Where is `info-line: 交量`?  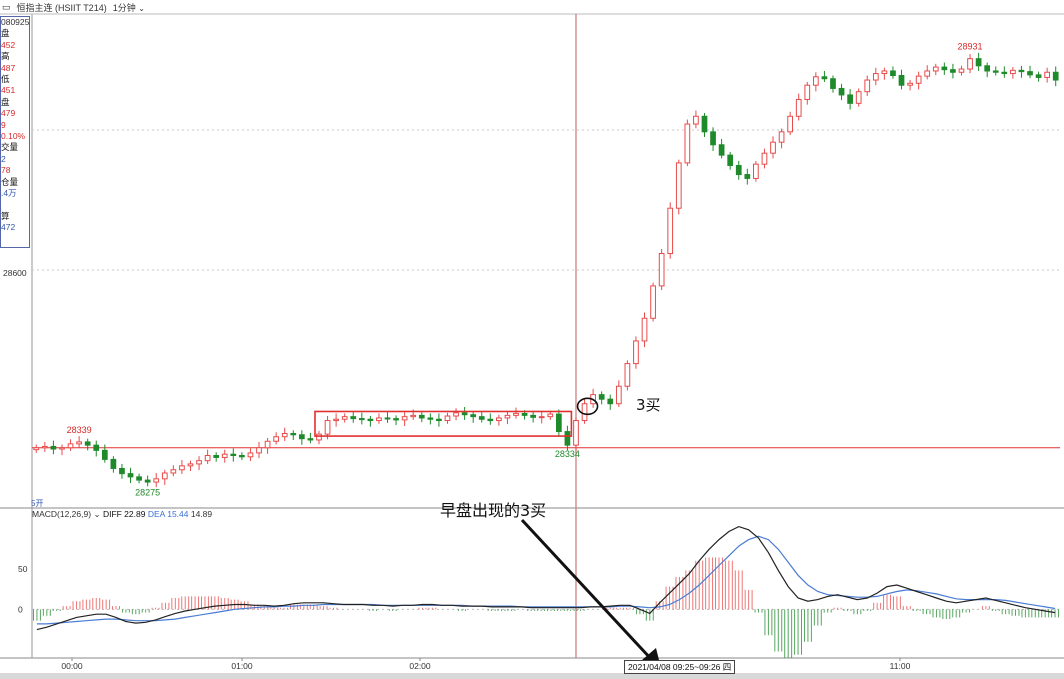
info-line: 交量 is located at coordinates (10, 147).